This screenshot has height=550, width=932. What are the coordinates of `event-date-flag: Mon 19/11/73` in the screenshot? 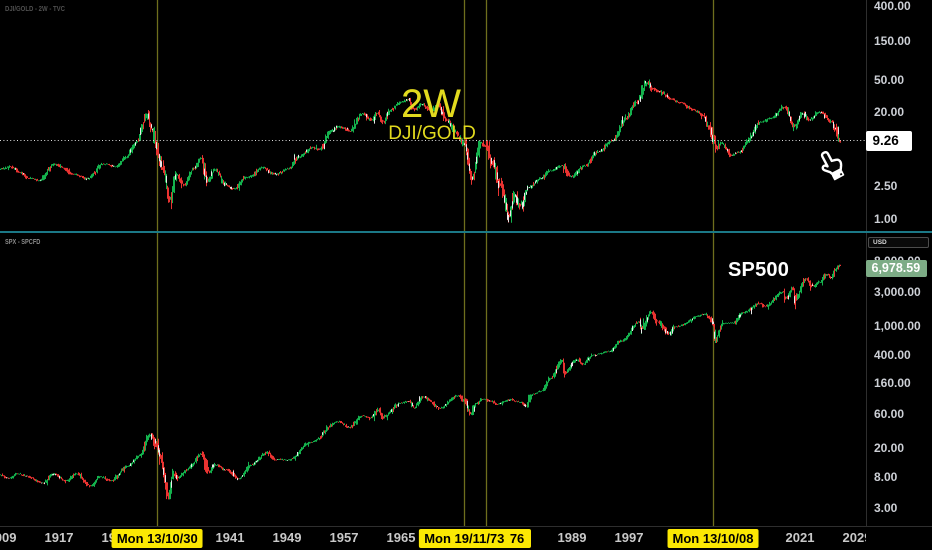 It's located at (464, 538).